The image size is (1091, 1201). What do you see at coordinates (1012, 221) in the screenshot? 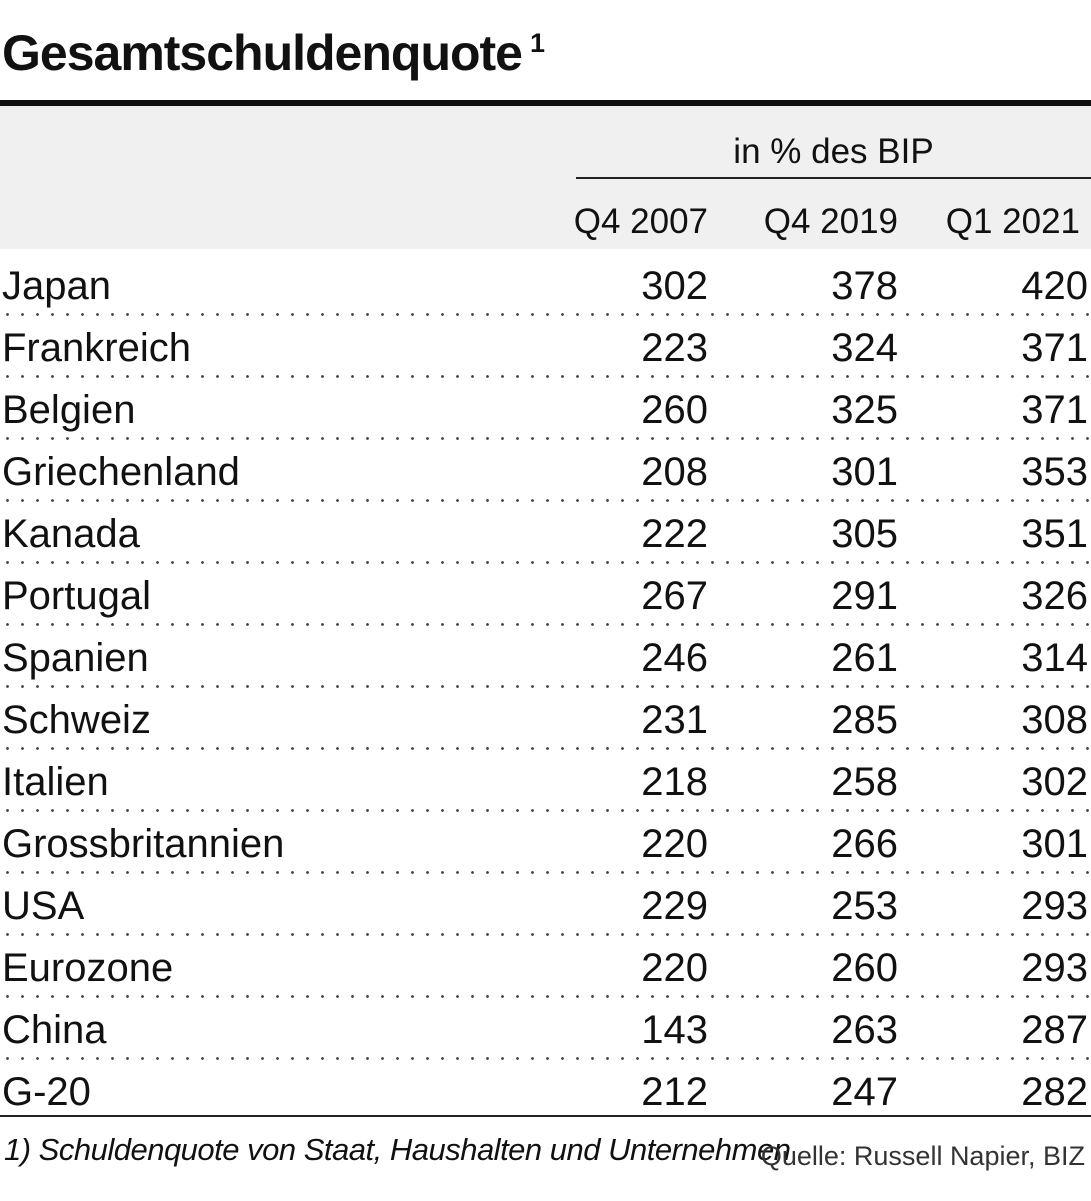
I see `column-header-q1-2021: Q1 2021` at bounding box center [1012, 221].